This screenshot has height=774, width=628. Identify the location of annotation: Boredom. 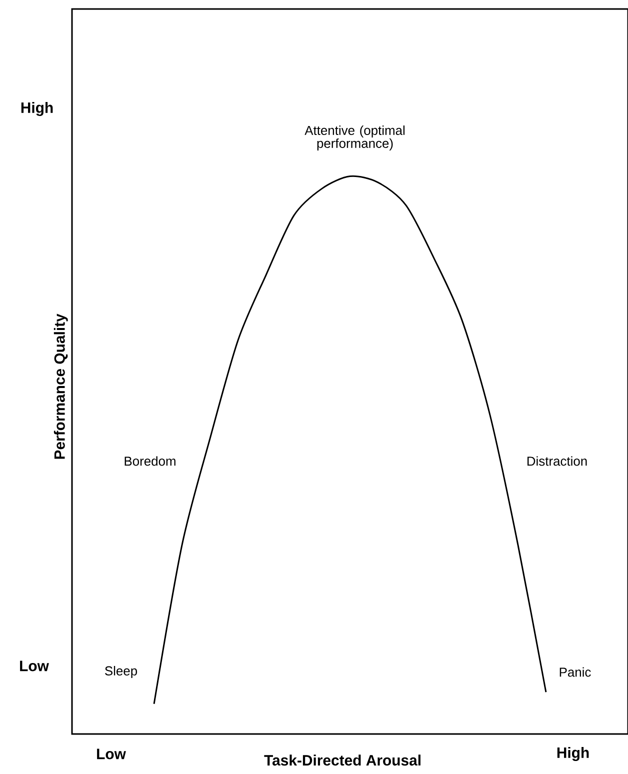
(150, 461).